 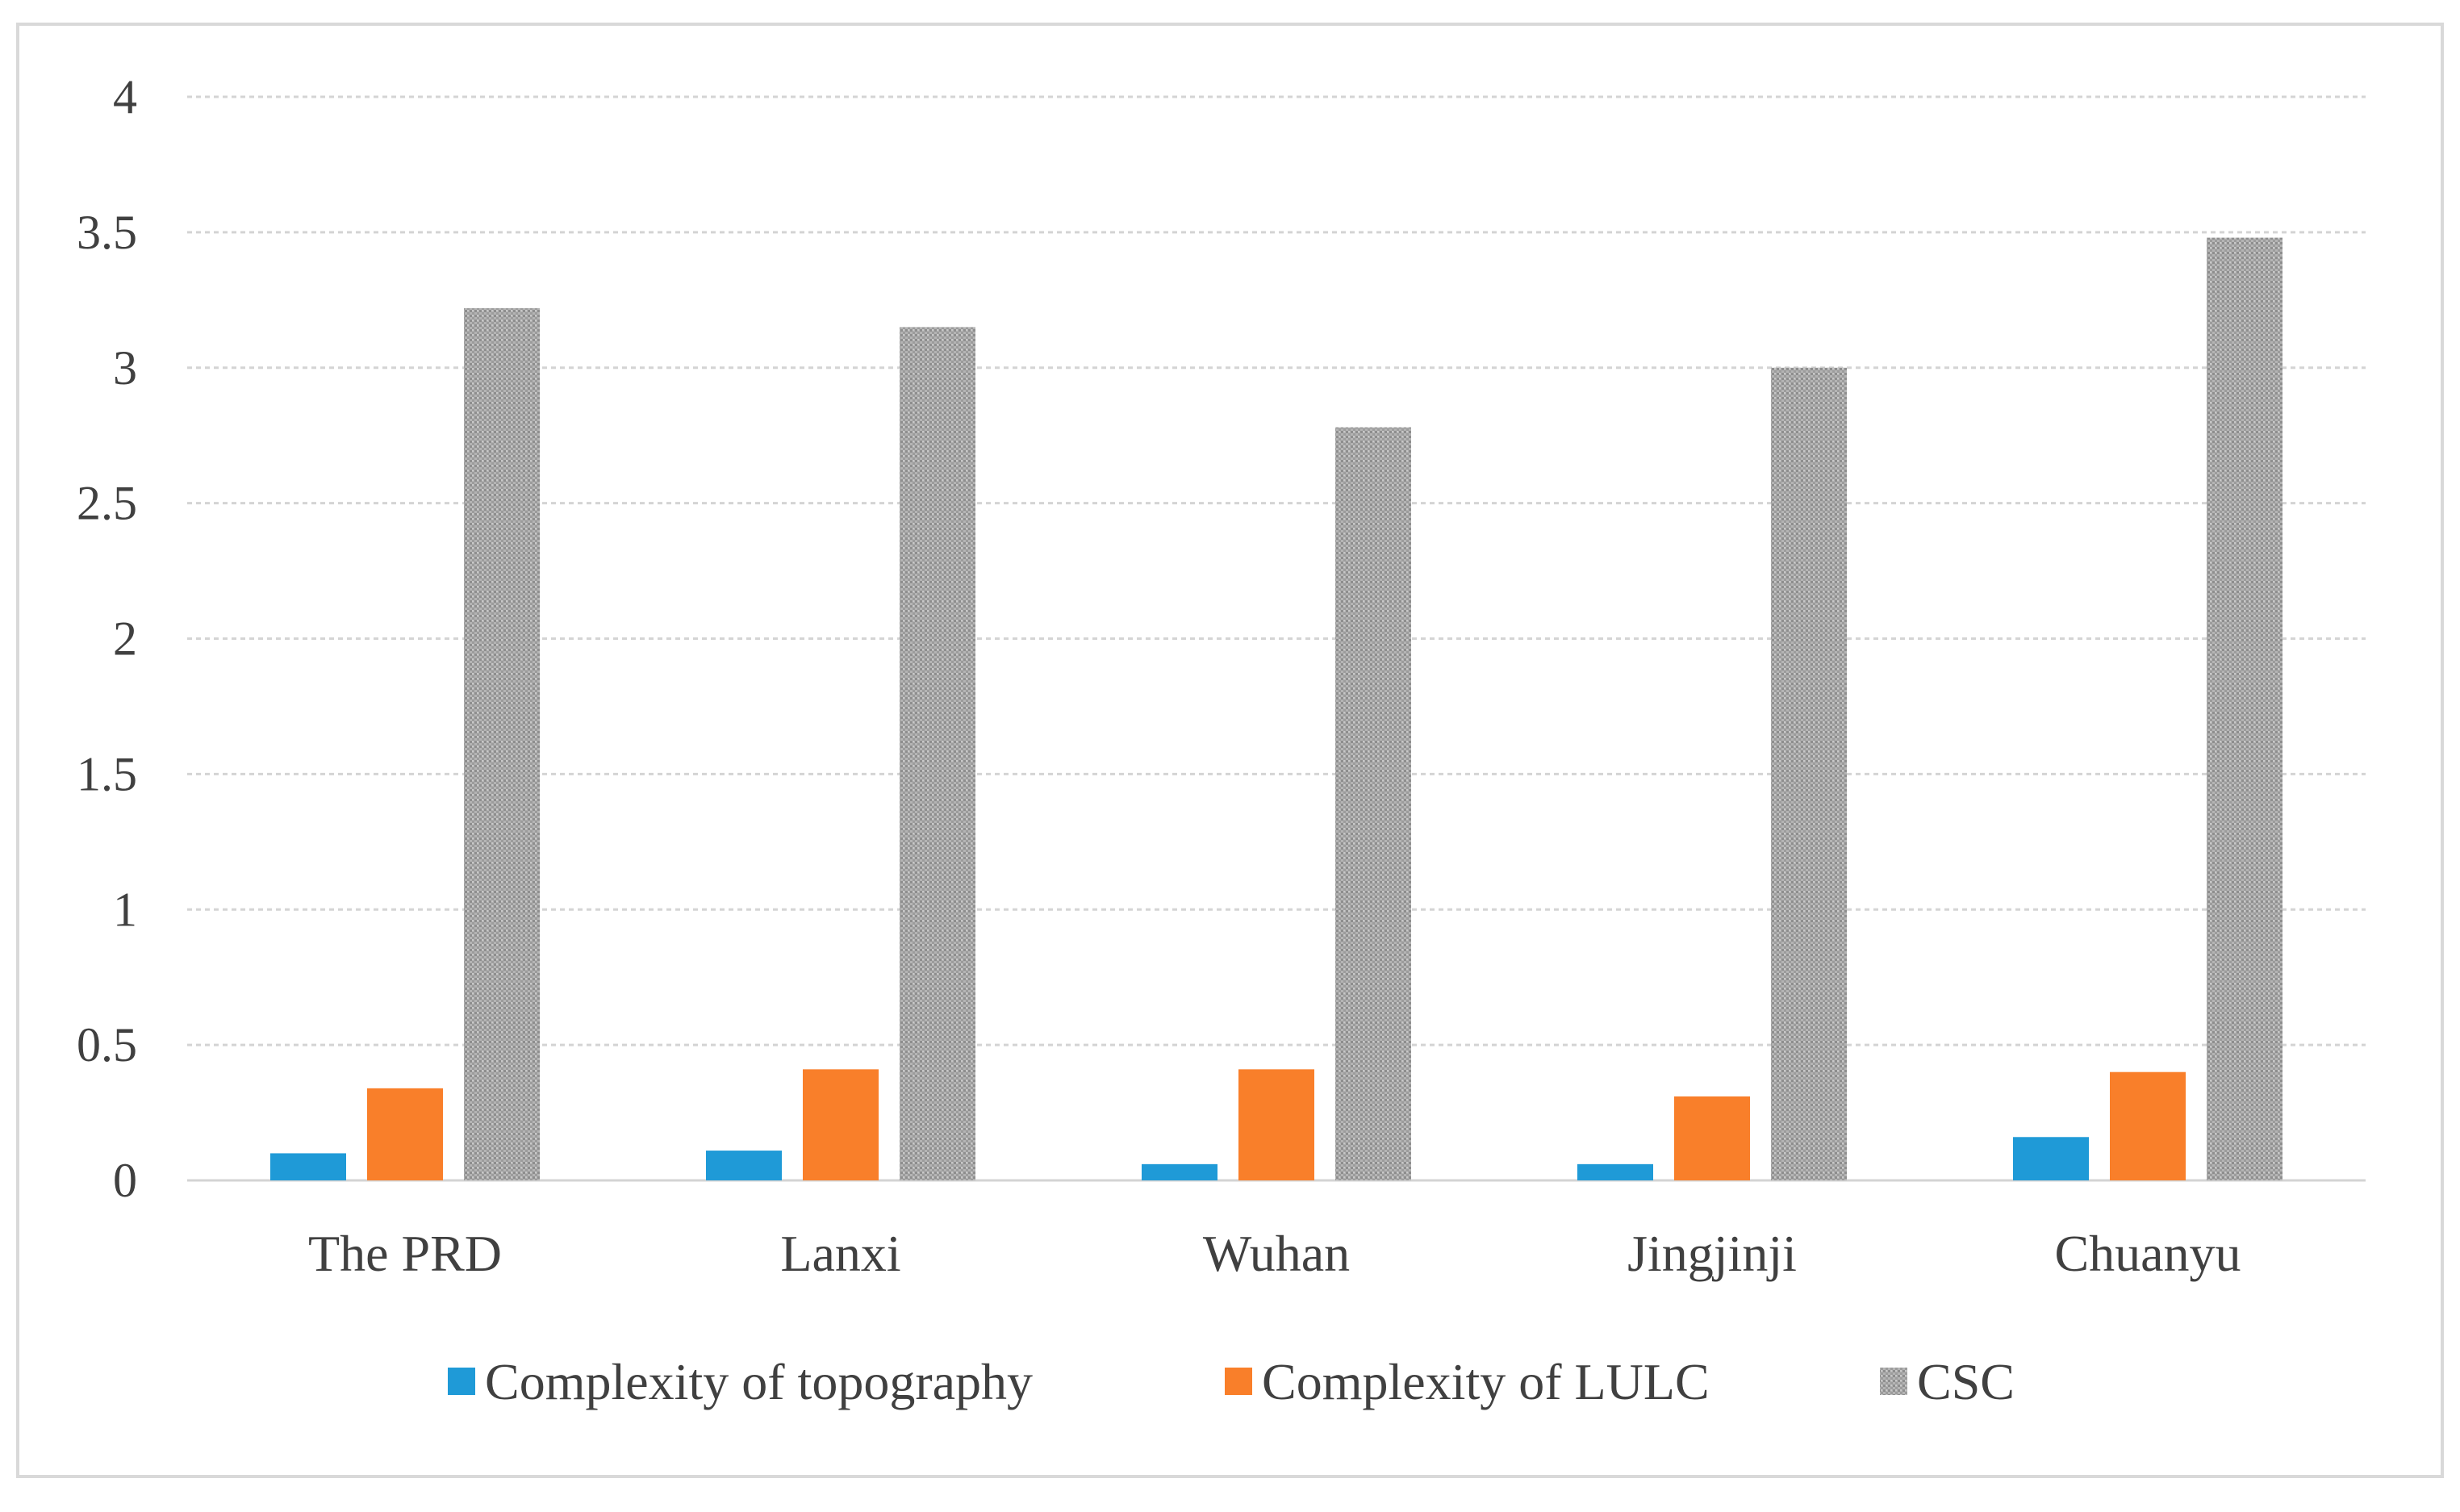 I want to click on legend-label: Complexity of LULC, so click(x=1486, y=1381).